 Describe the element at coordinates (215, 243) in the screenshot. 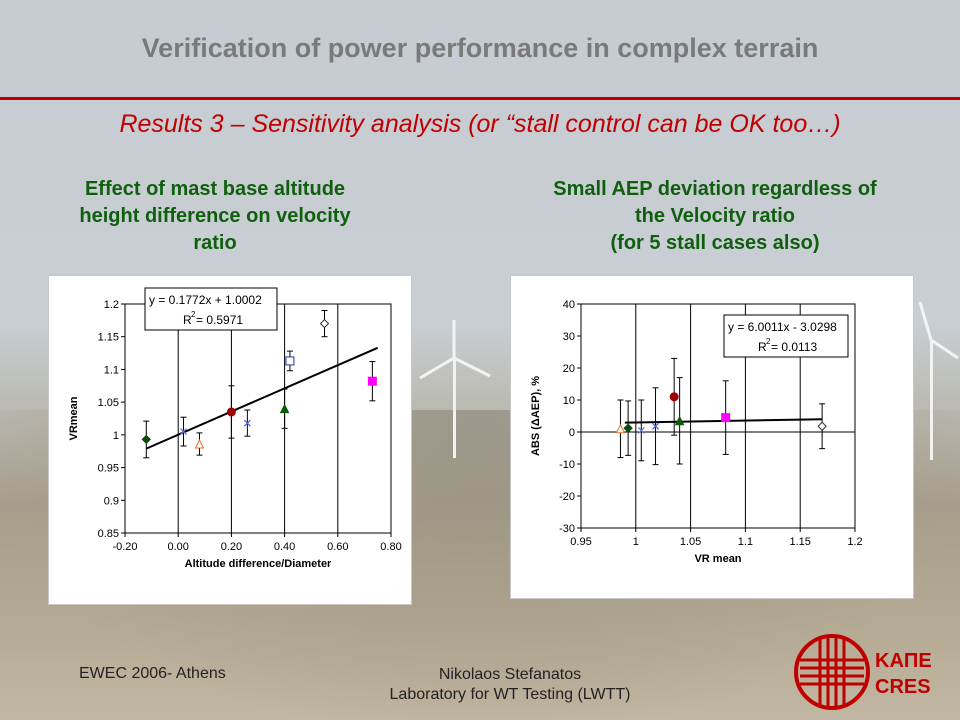

I see `left-heading-line: ratio` at that location.